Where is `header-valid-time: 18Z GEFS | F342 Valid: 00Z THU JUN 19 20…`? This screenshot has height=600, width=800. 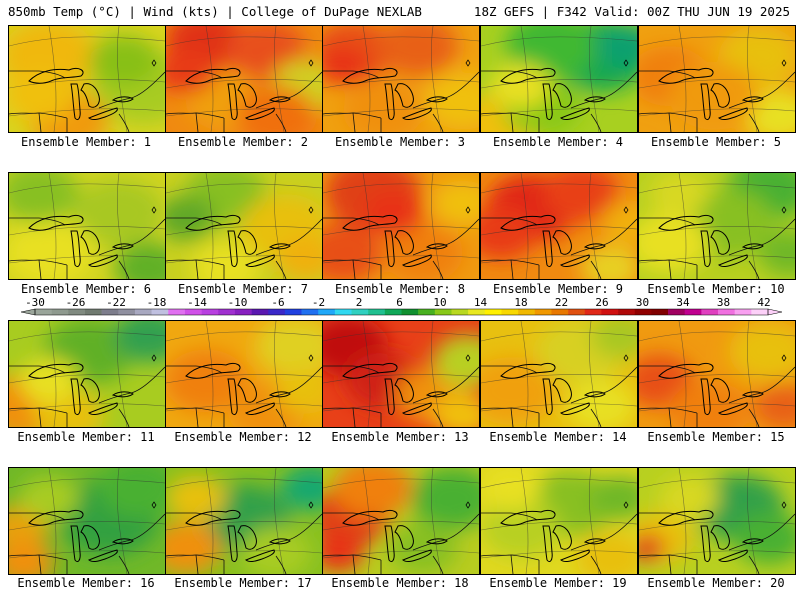
header-valid-time: 18Z GEFS | F342 Valid: 00Z THU JUN 19 20… is located at coordinates (631, 11).